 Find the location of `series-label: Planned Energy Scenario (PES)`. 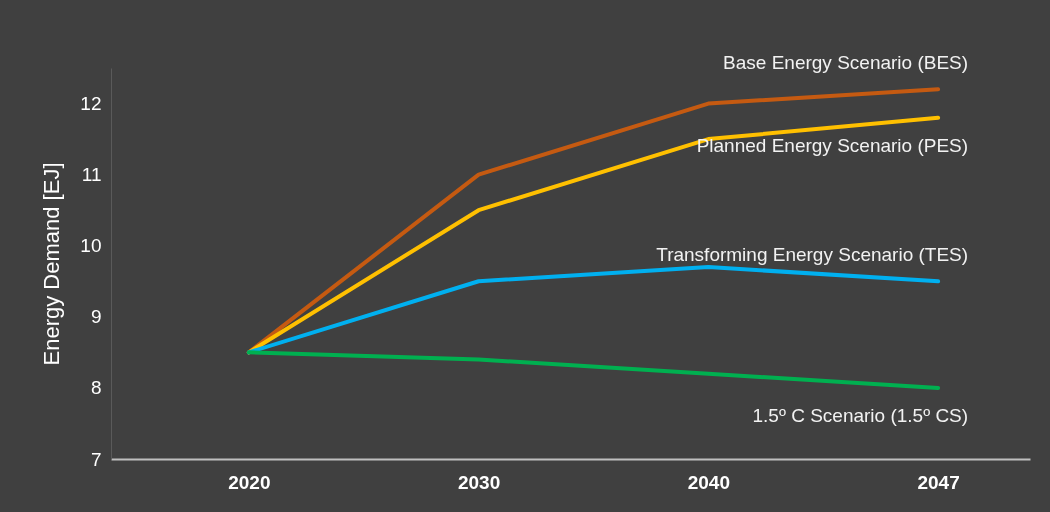

series-label: Planned Energy Scenario (PES) is located at coordinates (832, 145).